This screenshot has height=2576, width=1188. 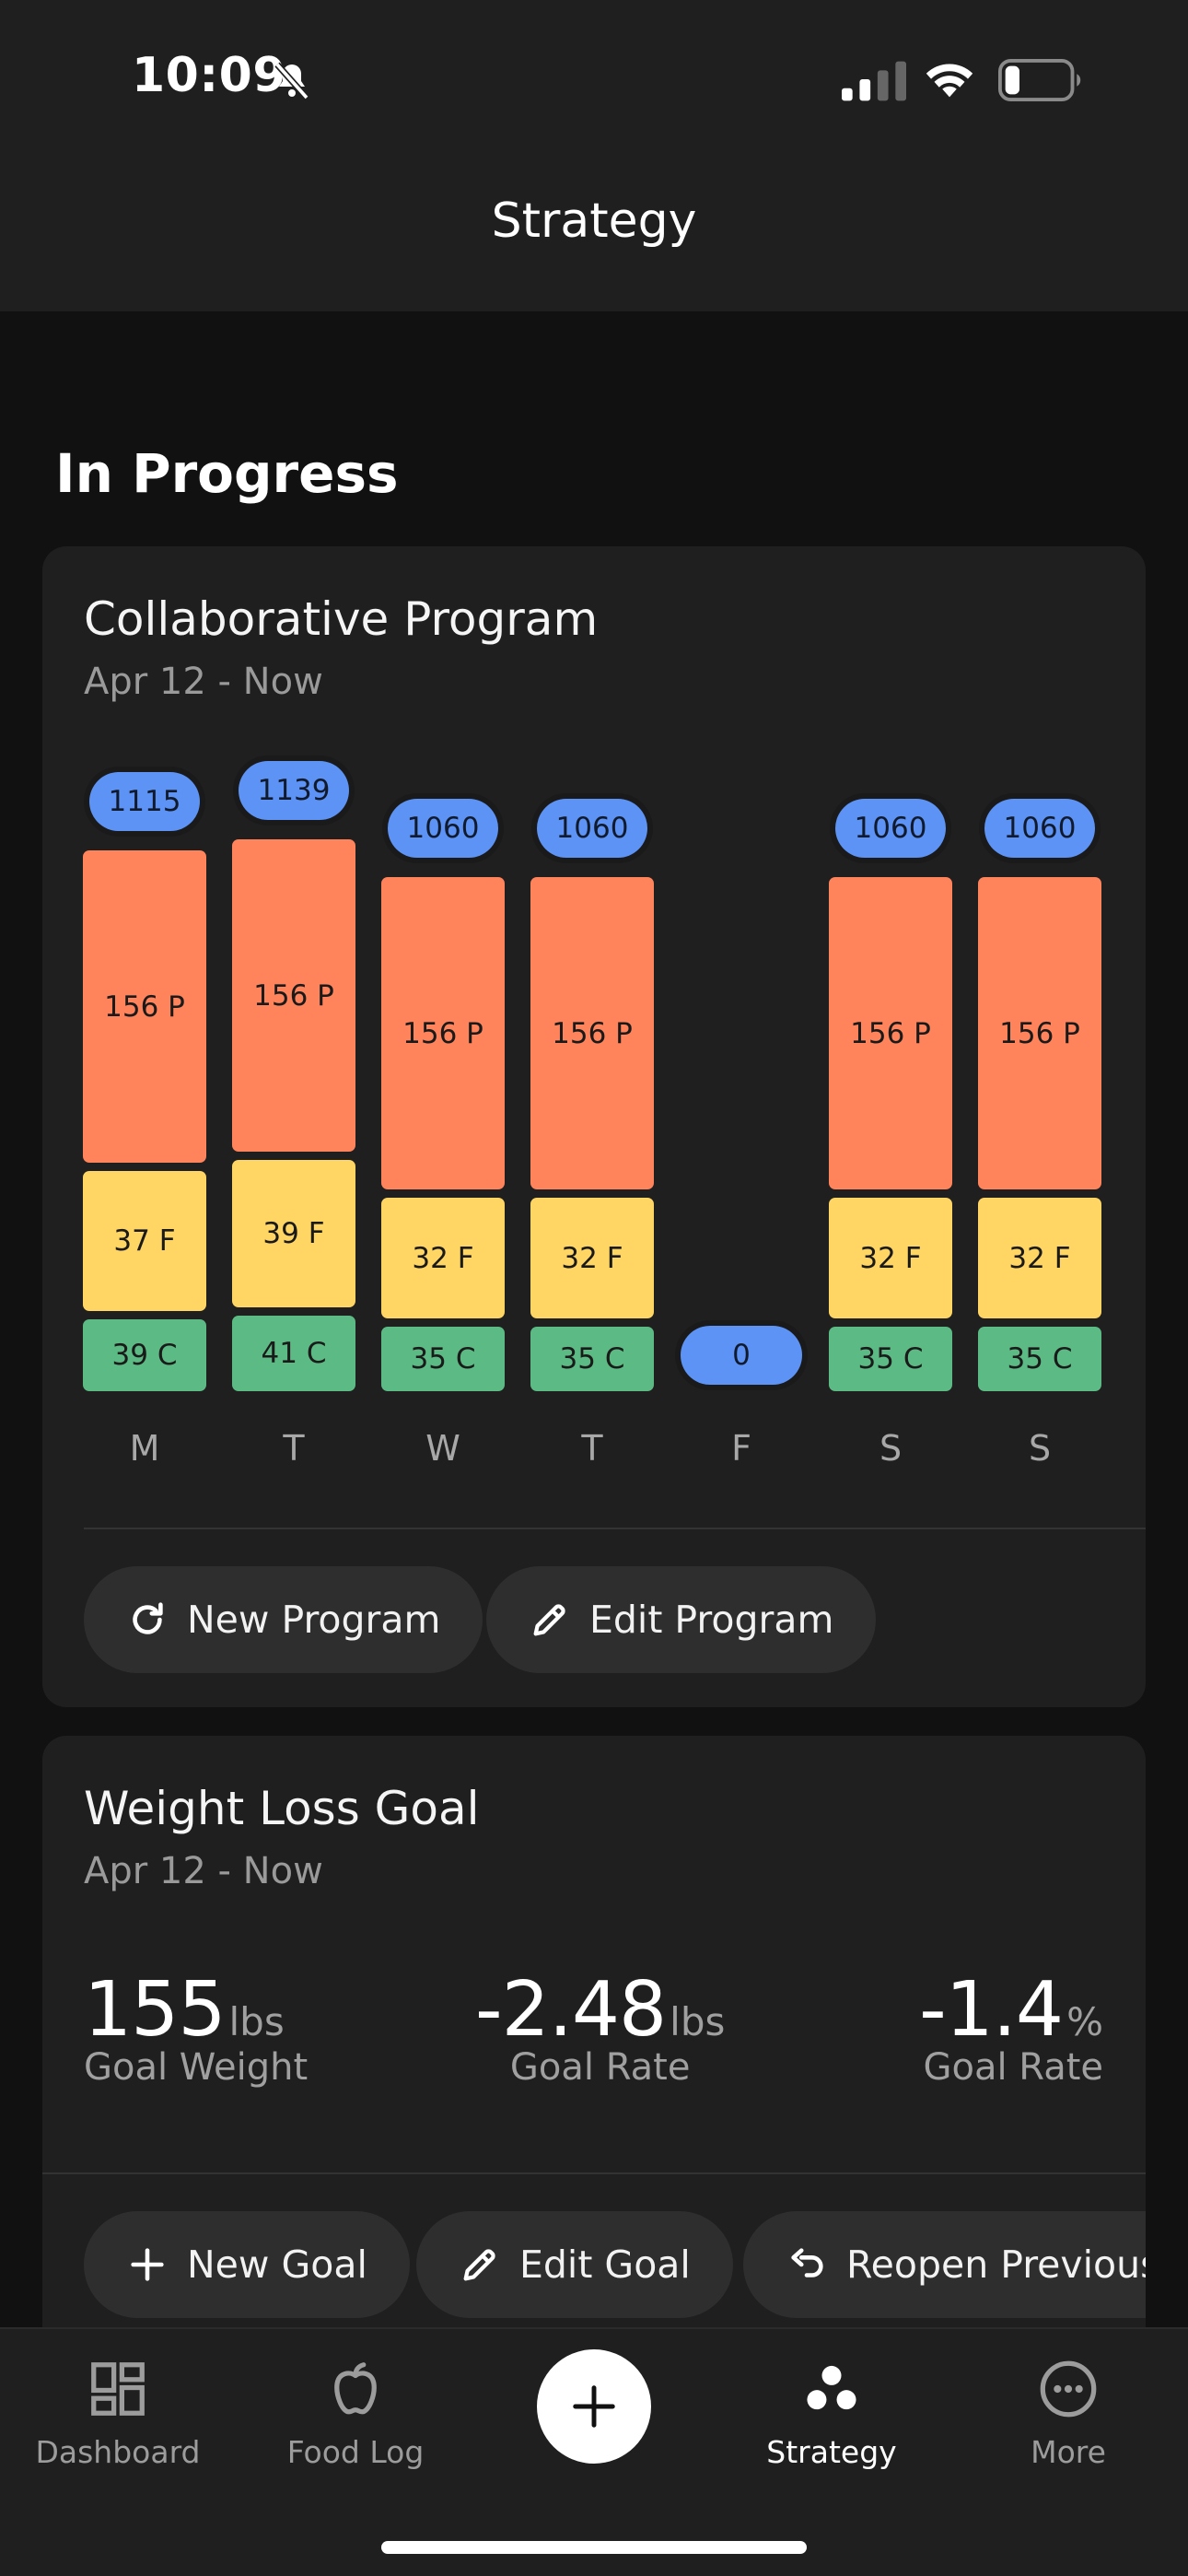 I want to click on nav-food-log: Food Log, so click(x=355, y=2413).